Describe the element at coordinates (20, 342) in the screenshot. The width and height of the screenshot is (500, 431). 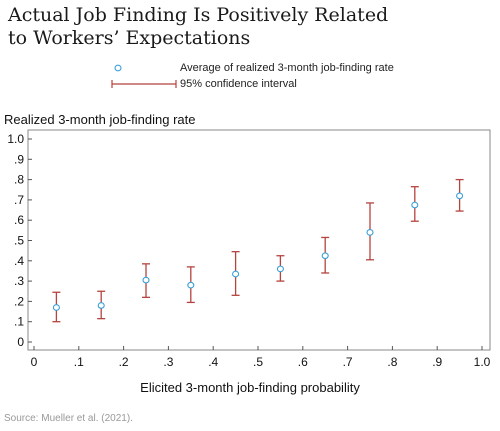
I see `y-tick-label: 0` at that location.